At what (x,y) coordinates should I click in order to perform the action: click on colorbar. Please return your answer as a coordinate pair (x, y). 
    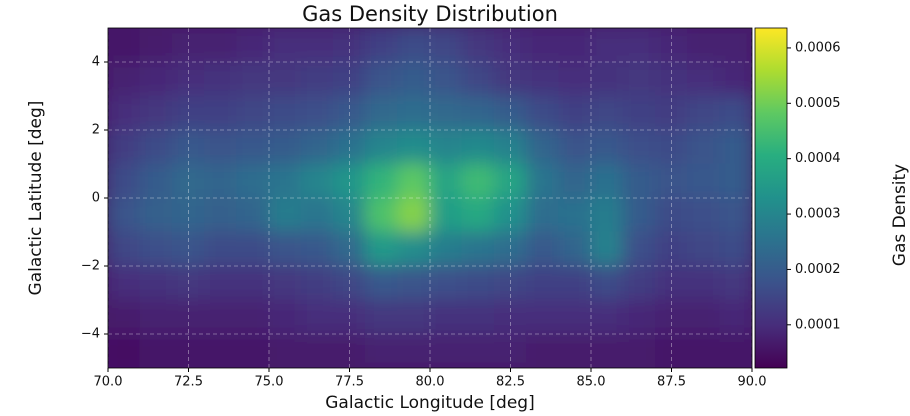
    Looking at the image, I should click on (771, 198).